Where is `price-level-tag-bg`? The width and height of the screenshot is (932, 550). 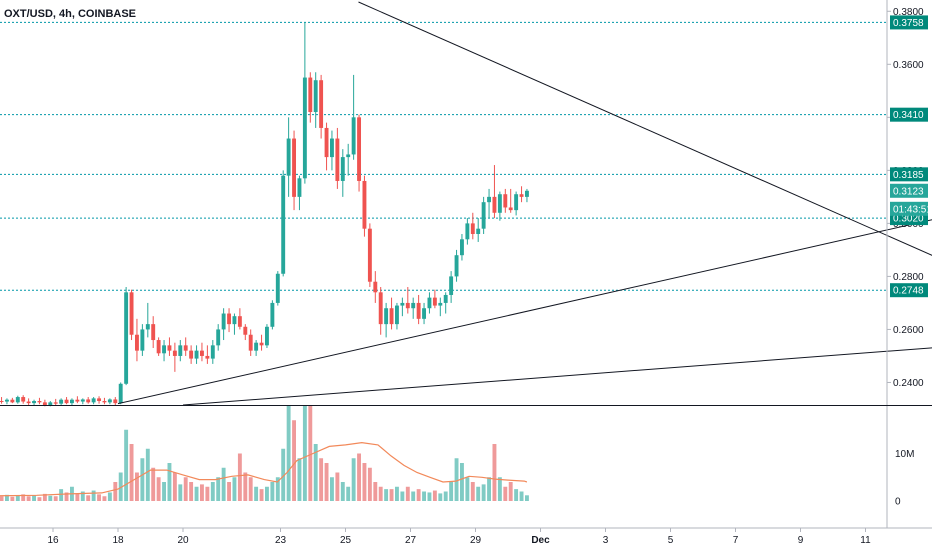 price-level-tag-bg is located at coordinates (909, 174).